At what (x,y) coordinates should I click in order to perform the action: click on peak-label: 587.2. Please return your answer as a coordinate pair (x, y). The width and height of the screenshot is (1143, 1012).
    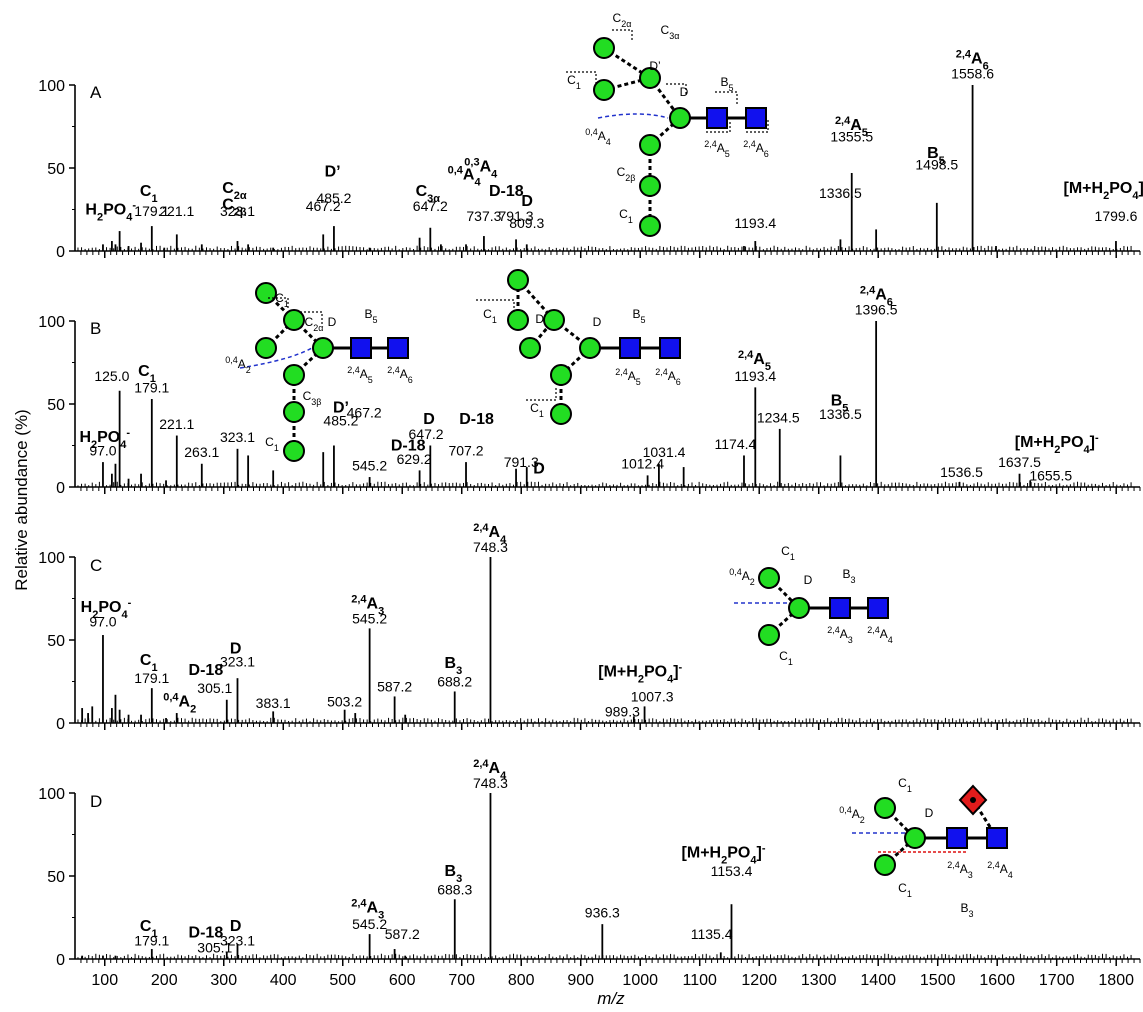
    Looking at the image, I should click on (394, 686).